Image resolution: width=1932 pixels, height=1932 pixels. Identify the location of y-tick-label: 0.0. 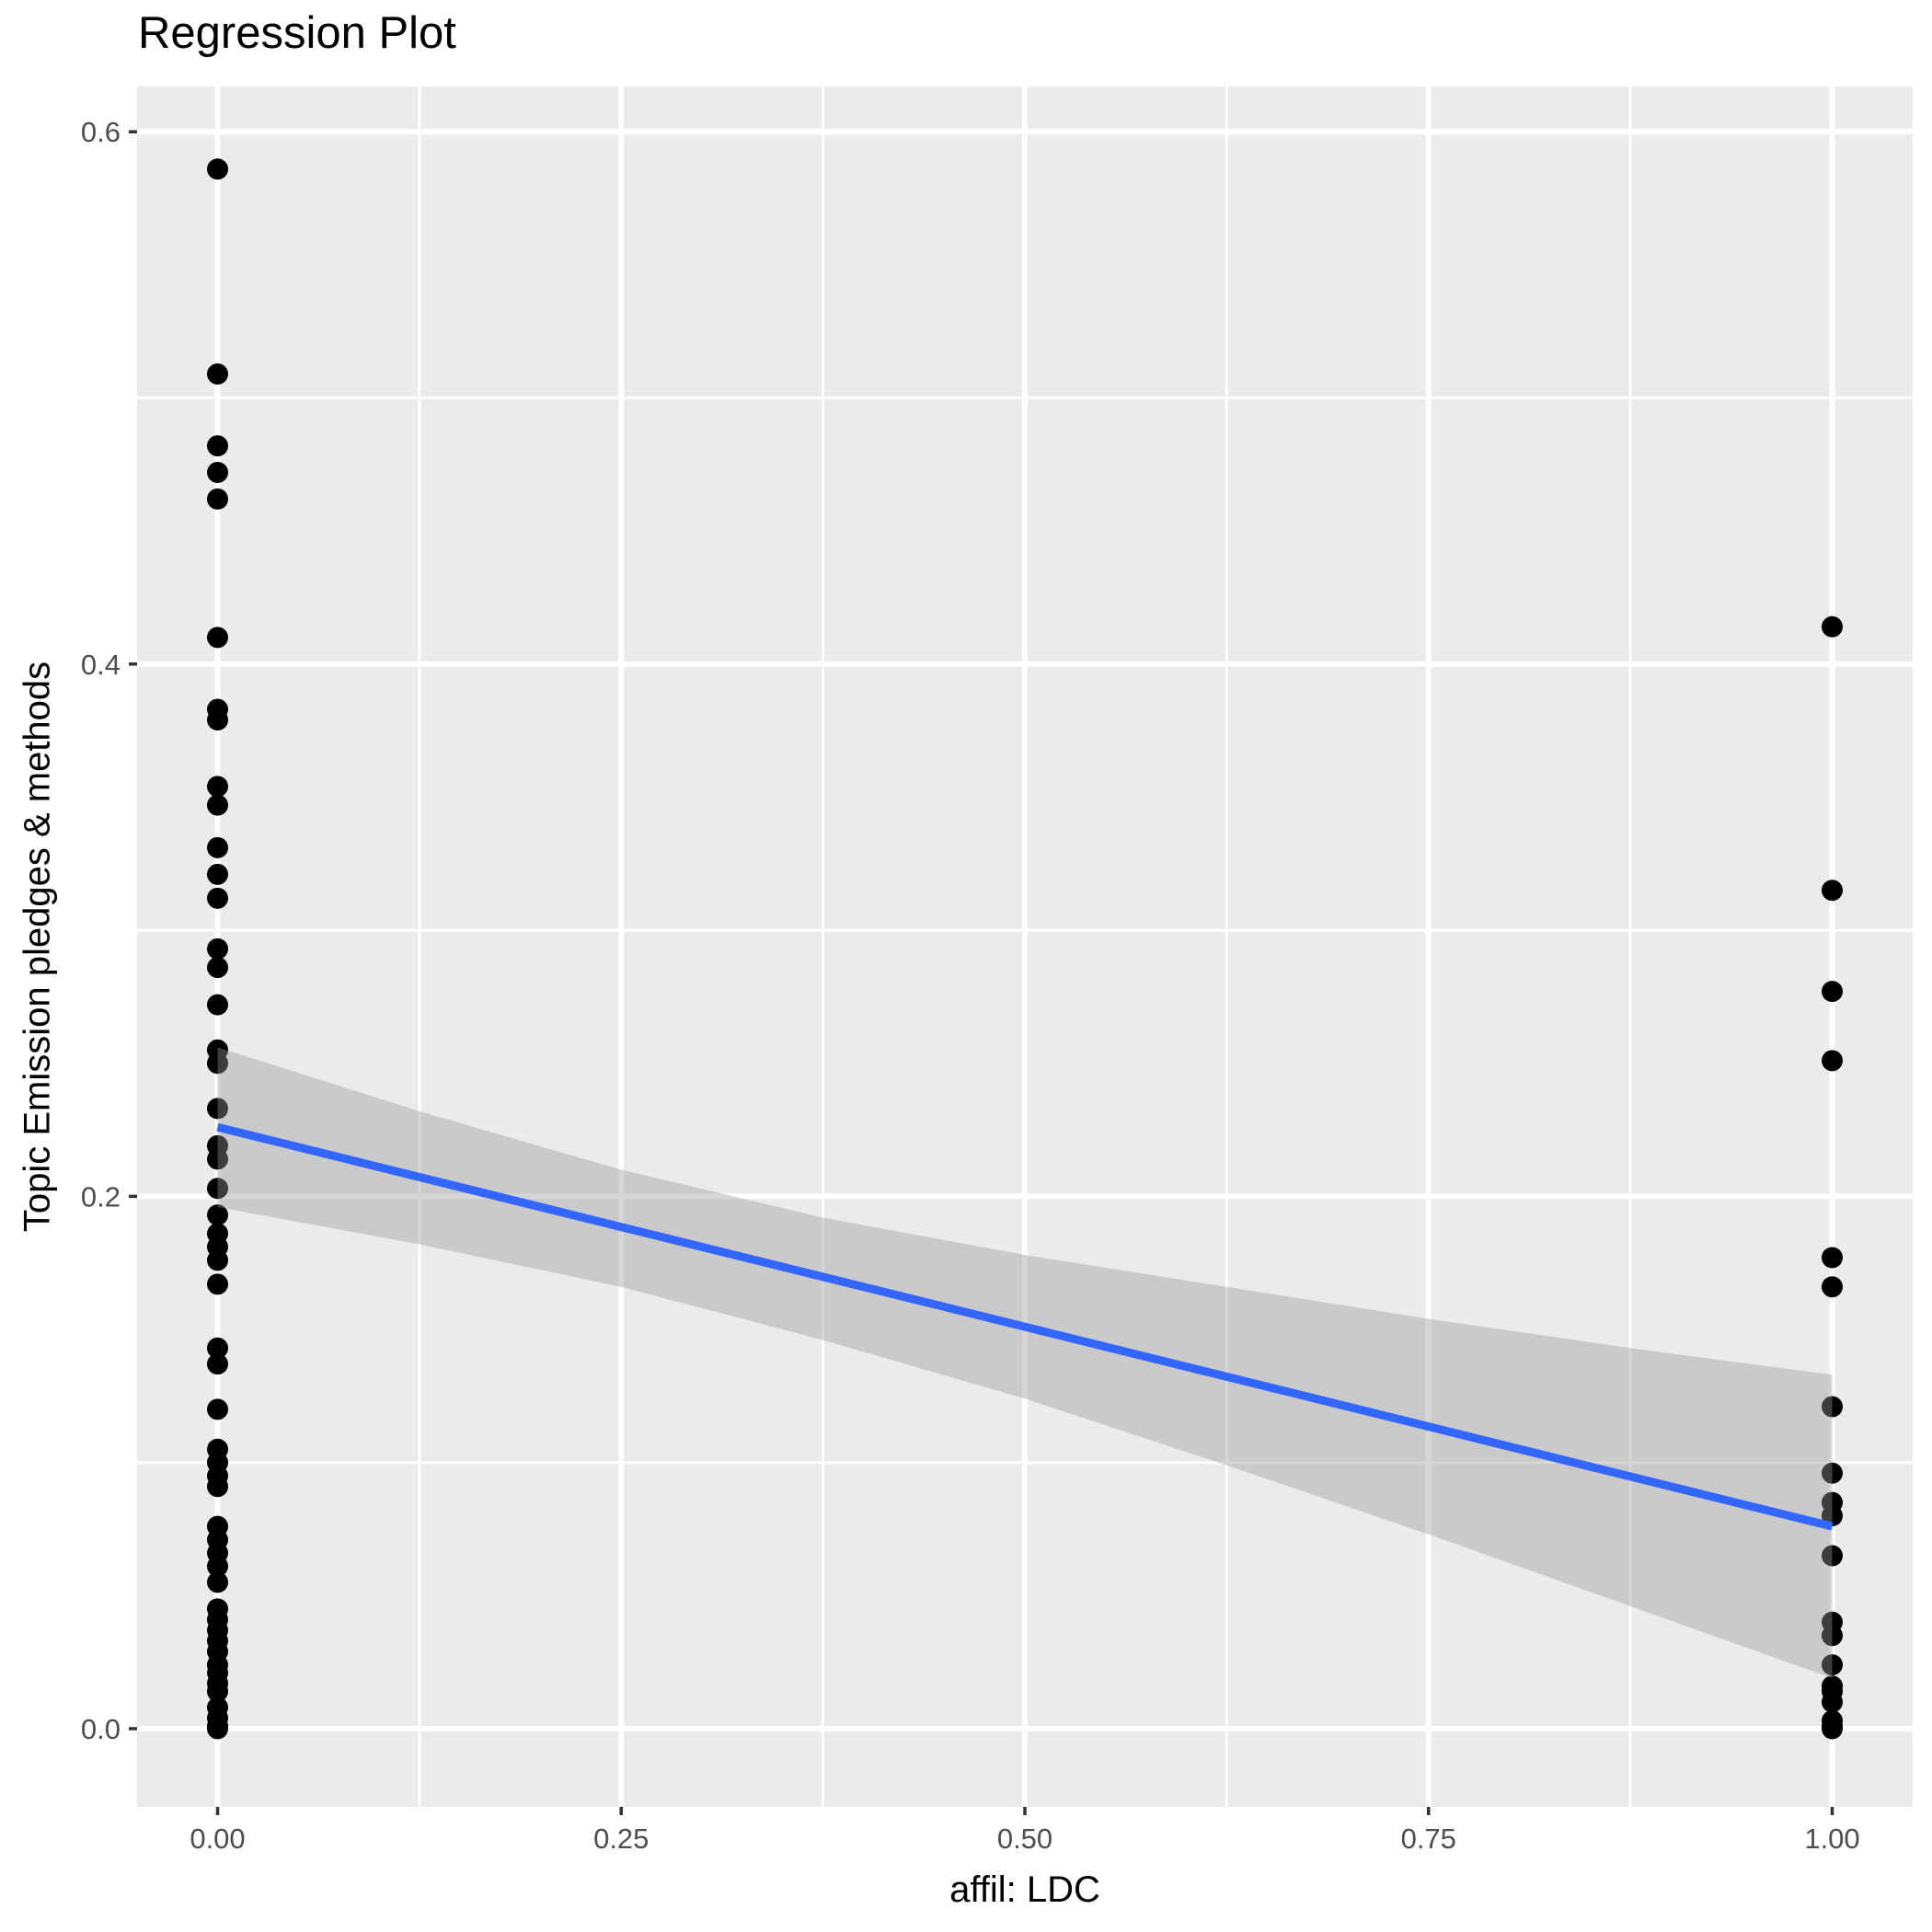
(101, 1729).